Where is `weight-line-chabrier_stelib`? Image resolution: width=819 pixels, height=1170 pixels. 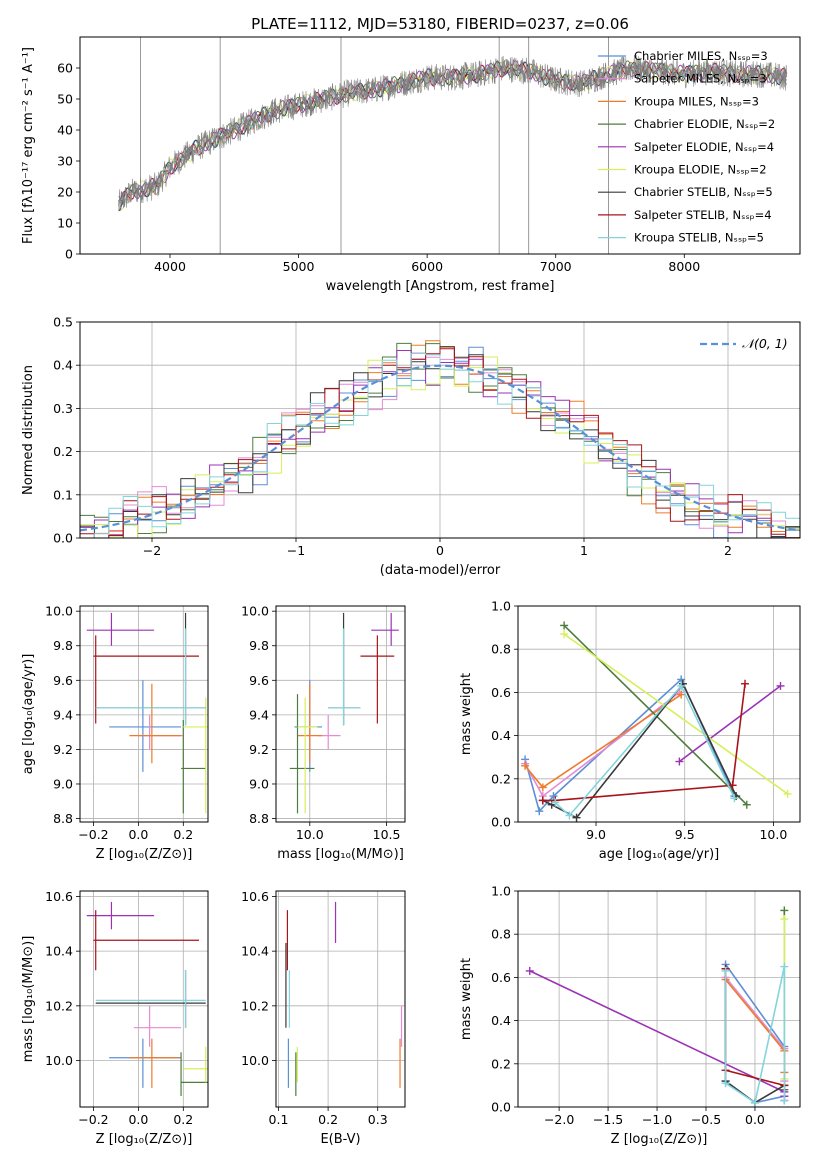
weight-line-chabrier_stelib is located at coordinates (639, 750).